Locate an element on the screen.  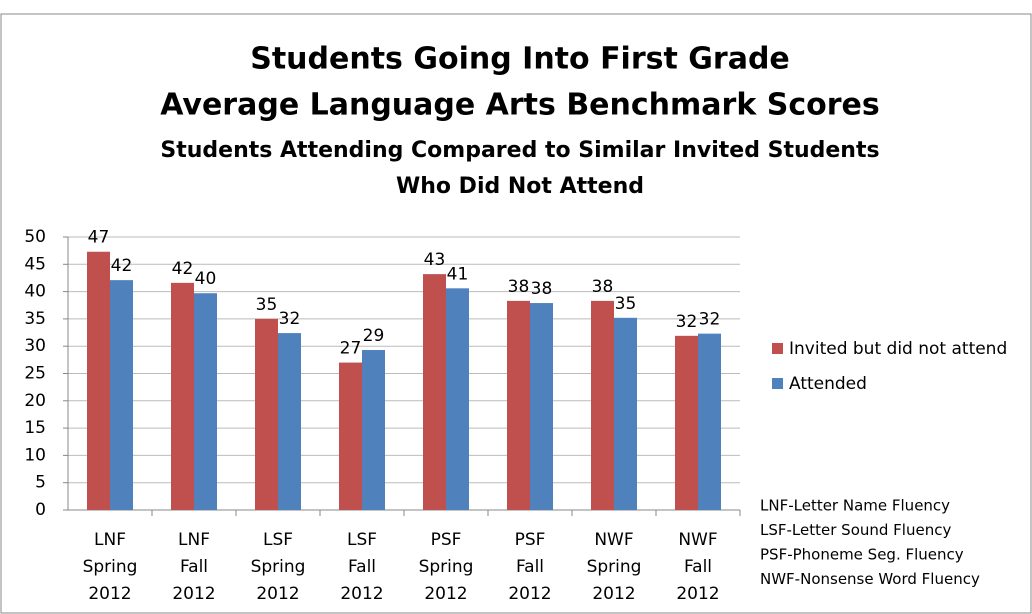
chart-subtitle: Who Did Not Attend is located at coordinates (520, 186).